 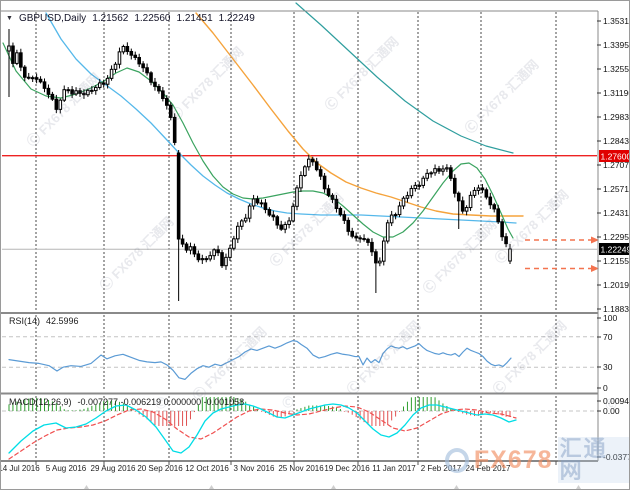 What do you see at coordinates (616, 401) in the screenshot?
I see `macd-axis-label: 0.009456` at bounding box center [616, 401].